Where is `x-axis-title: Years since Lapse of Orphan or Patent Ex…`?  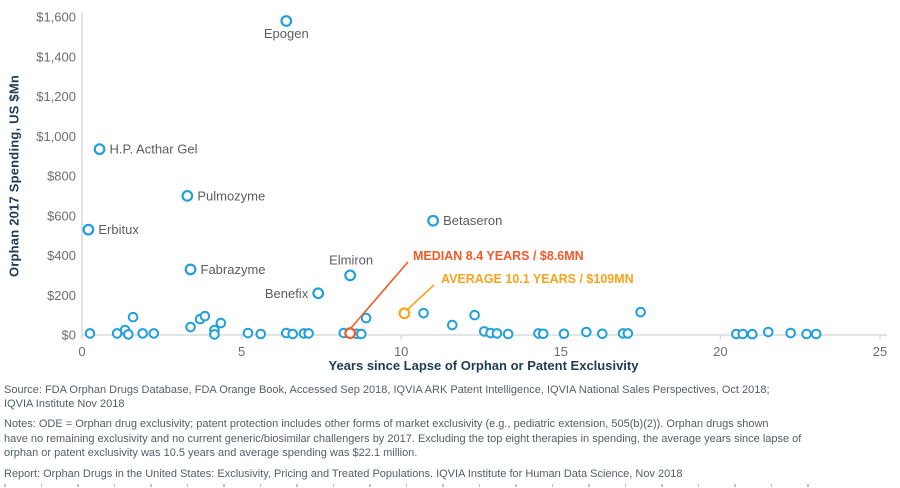
x-axis-title: Years since Lapse of Orphan or Patent Ex… is located at coordinates (483, 365).